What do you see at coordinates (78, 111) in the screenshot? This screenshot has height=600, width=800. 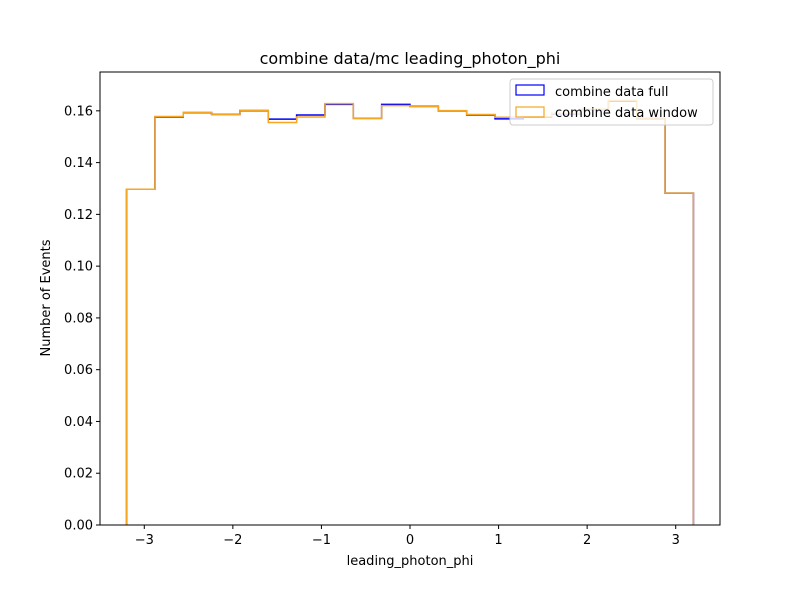 I see `y-tick-label: 0.16` at bounding box center [78, 111].